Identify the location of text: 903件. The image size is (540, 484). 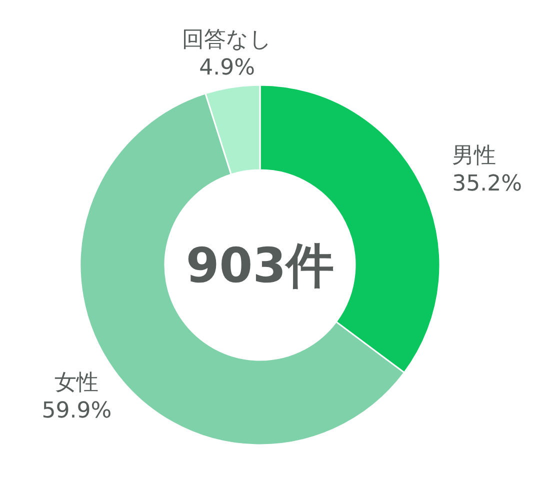
(260, 266).